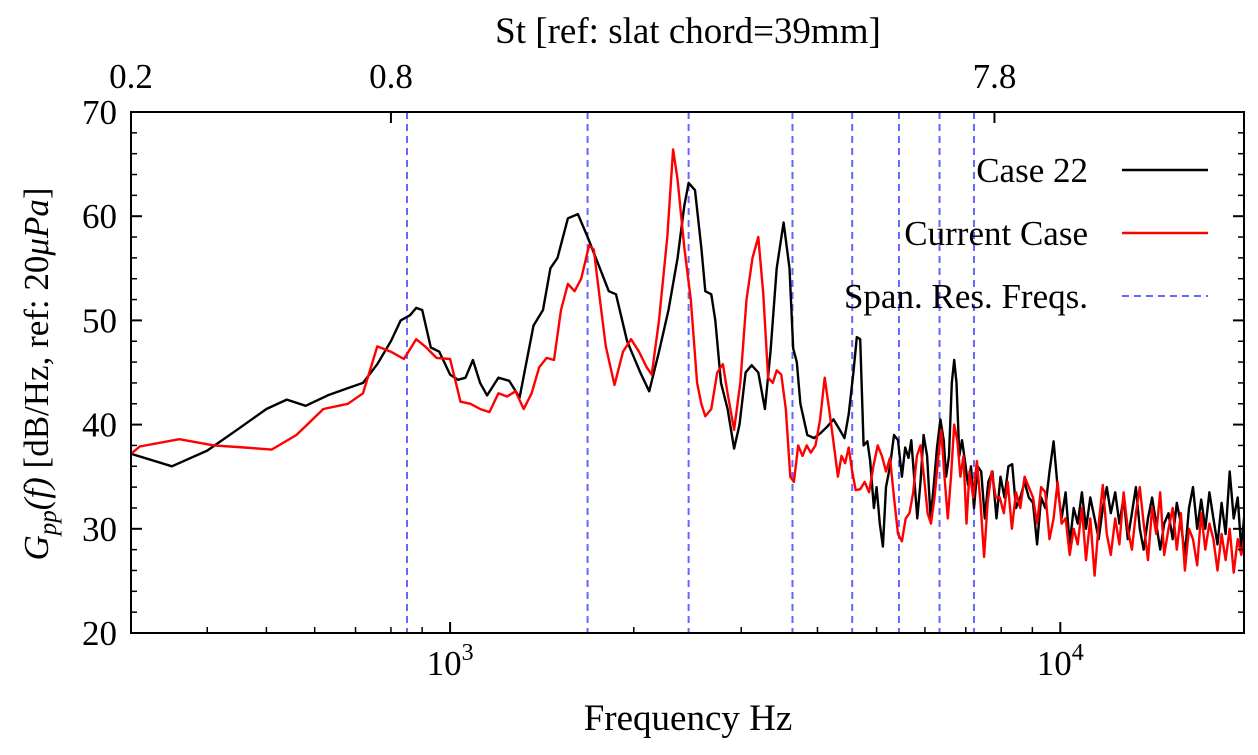 The image size is (1258, 755). Describe the element at coordinates (391, 76) in the screenshot. I see `top-axis-tick-label: 0.8` at that location.